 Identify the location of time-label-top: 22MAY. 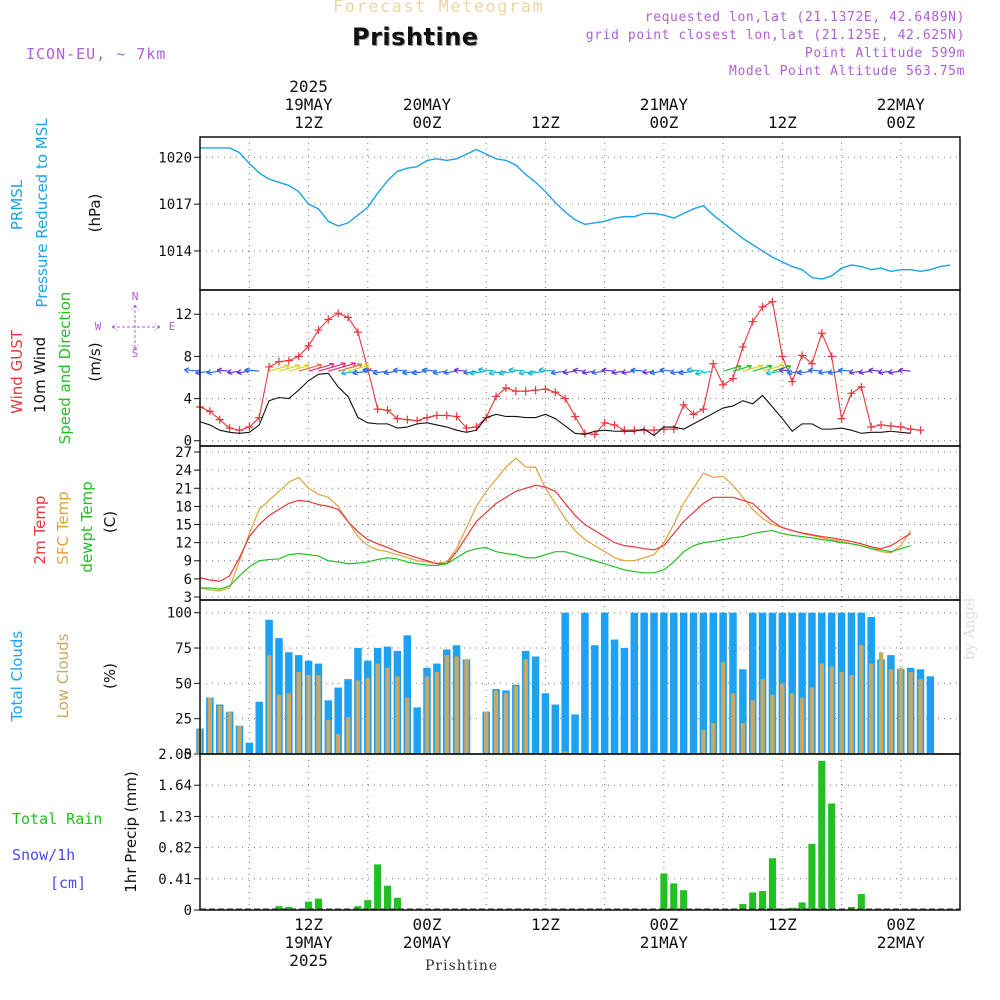
(901, 104).